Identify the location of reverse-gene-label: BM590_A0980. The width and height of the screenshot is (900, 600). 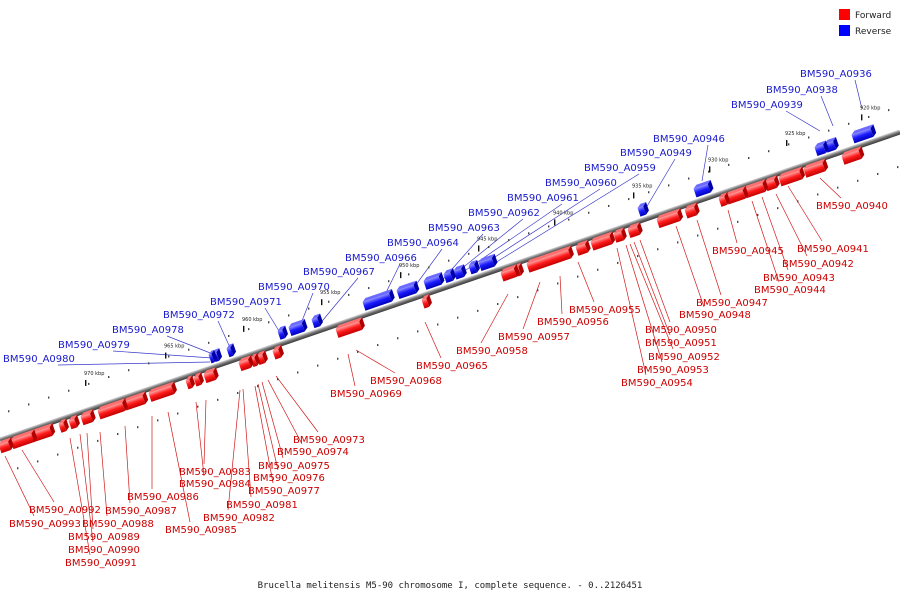
(39, 359).